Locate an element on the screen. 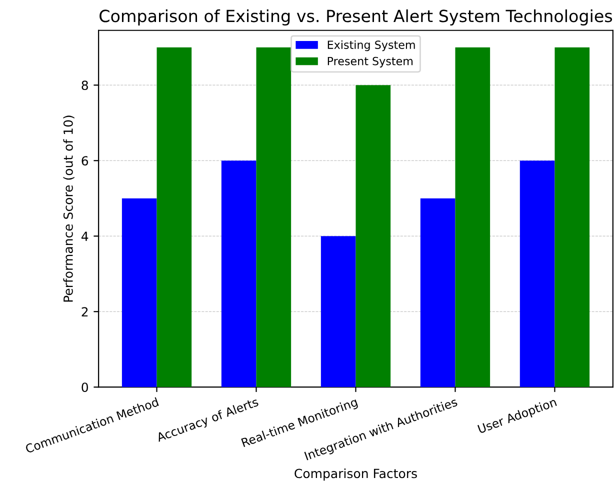  x-axis-title: Comparison Factors is located at coordinates (355, 474).